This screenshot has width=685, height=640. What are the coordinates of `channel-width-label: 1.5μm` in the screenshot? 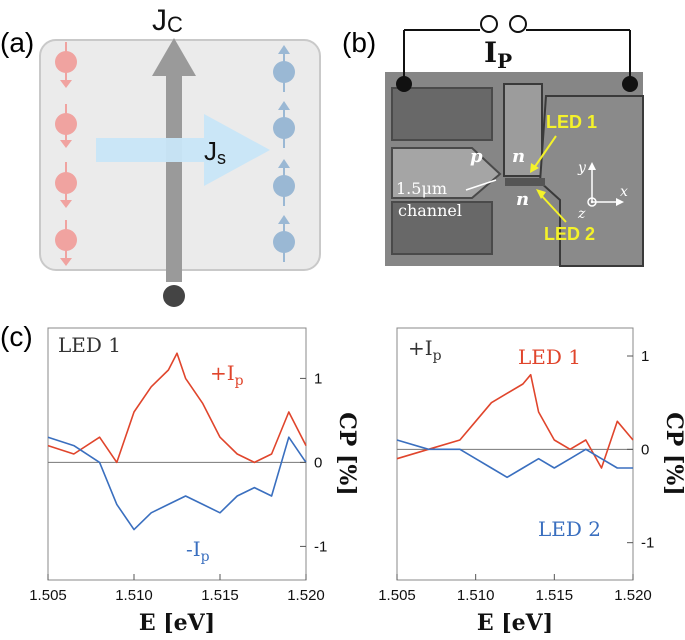 It's located at (421, 188).